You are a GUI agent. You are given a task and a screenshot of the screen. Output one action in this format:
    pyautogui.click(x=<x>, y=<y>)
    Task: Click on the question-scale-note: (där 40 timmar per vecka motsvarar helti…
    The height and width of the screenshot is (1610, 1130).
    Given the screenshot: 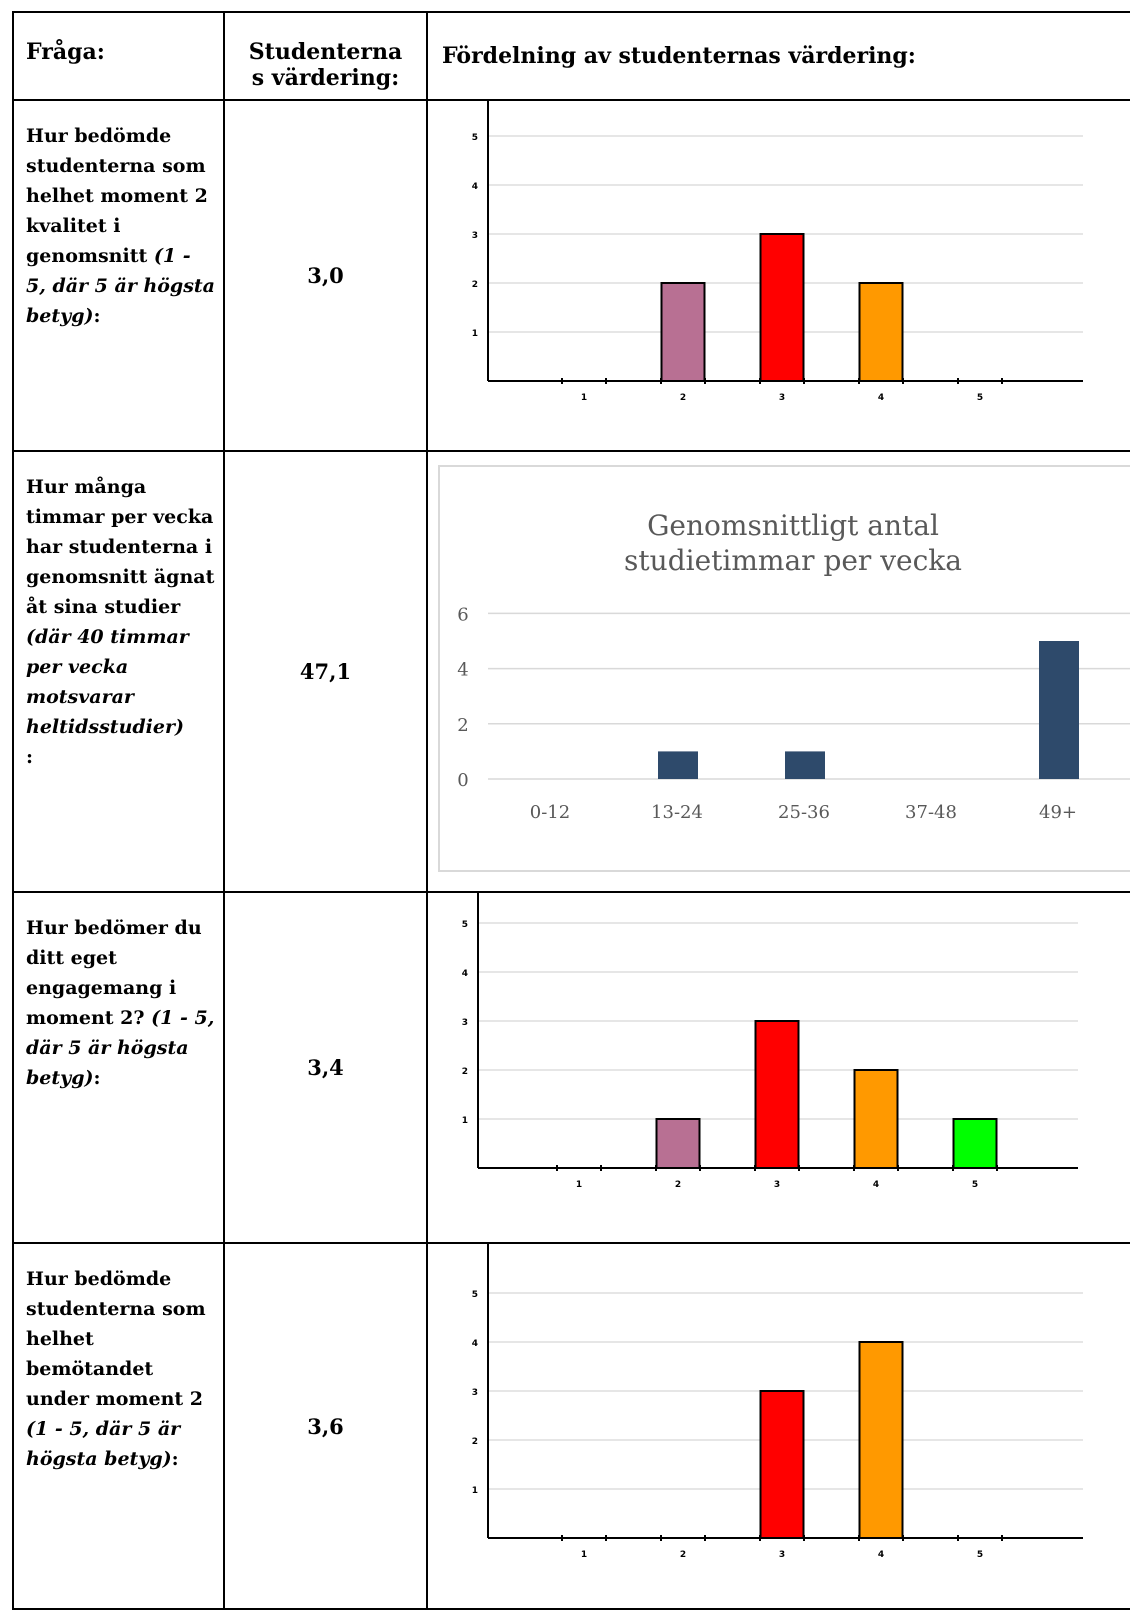 What is the action you would take?
    pyautogui.click(x=107, y=682)
    